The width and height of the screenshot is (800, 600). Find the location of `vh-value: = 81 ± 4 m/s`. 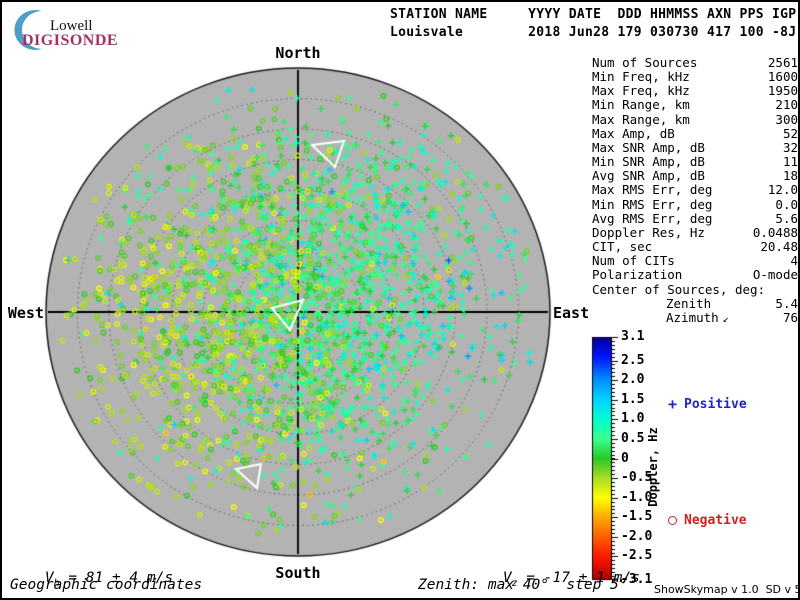

vh-value: = 81 ± 4 m/s is located at coordinates (116, 578).